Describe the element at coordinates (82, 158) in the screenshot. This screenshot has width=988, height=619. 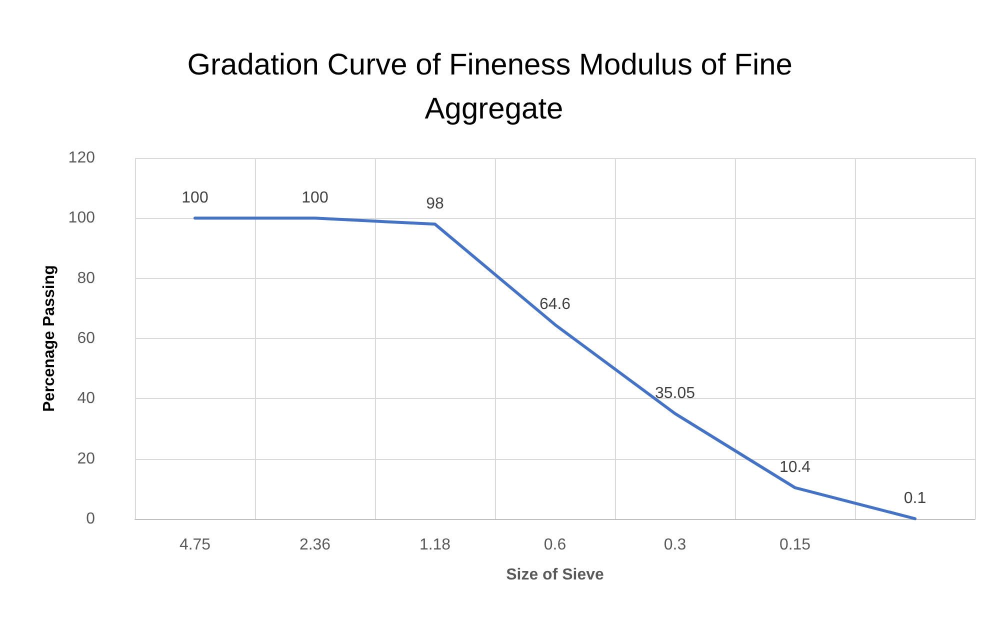
I see `y-tick-label: 120` at that location.